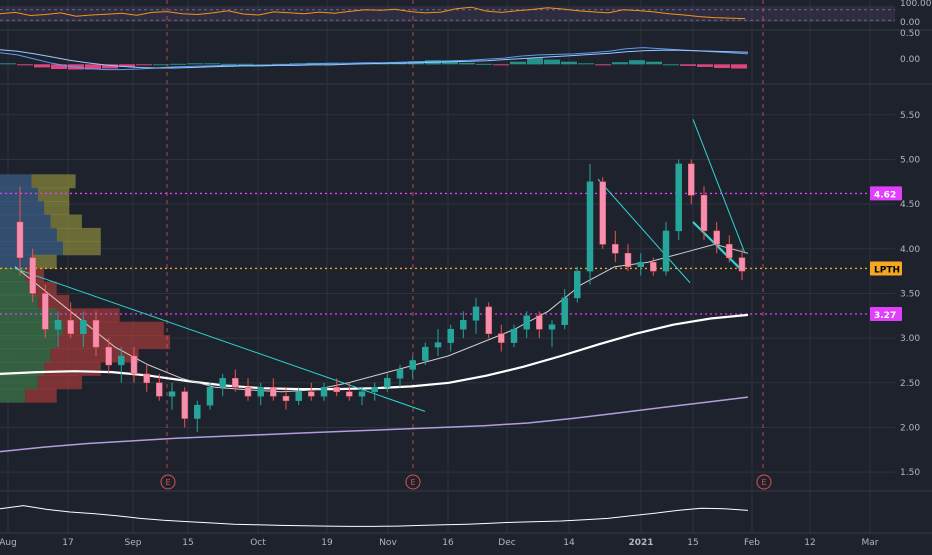  What do you see at coordinates (916, 4) in the screenshot?
I see `rsi-tick-label: 100.00` at bounding box center [916, 4].